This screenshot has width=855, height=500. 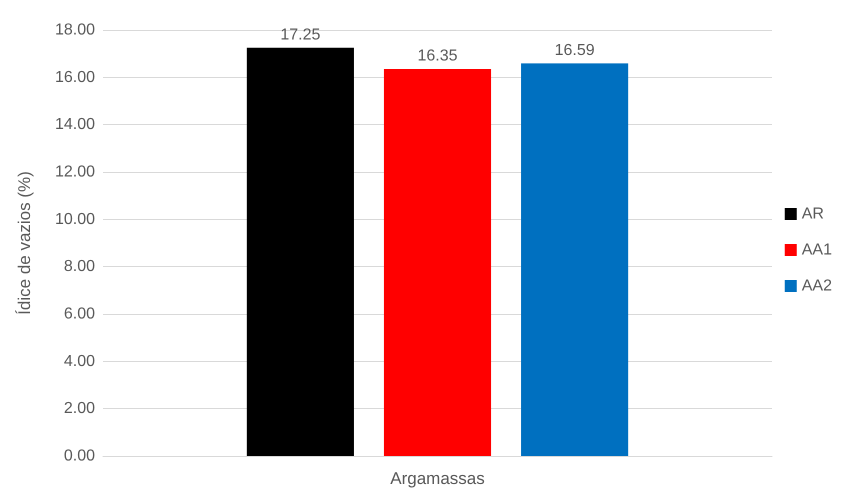 What do you see at coordinates (80, 267) in the screenshot?
I see `y-tick-label: 8.00` at bounding box center [80, 267].